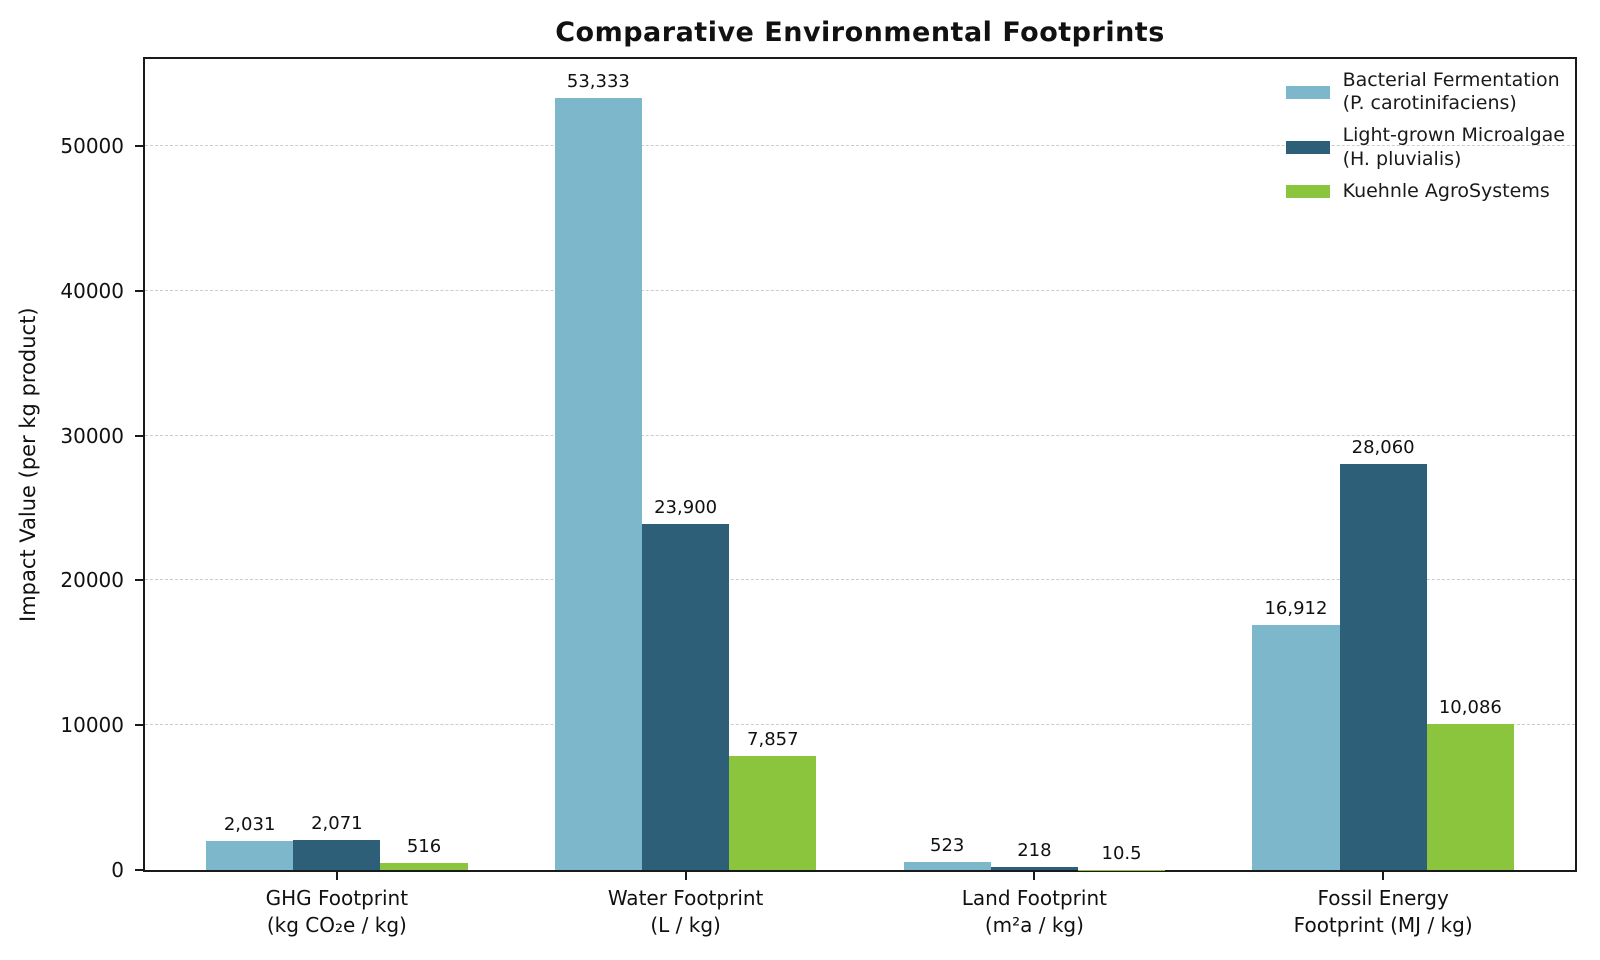 The width and height of the screenshot is (1600, 960). What do you see at coordinates (1383, 912) in the screenshot?
I see `x-tick-label: Fossil Energy Footprint (MJ / kg)` at bounding box center [1383, 912].